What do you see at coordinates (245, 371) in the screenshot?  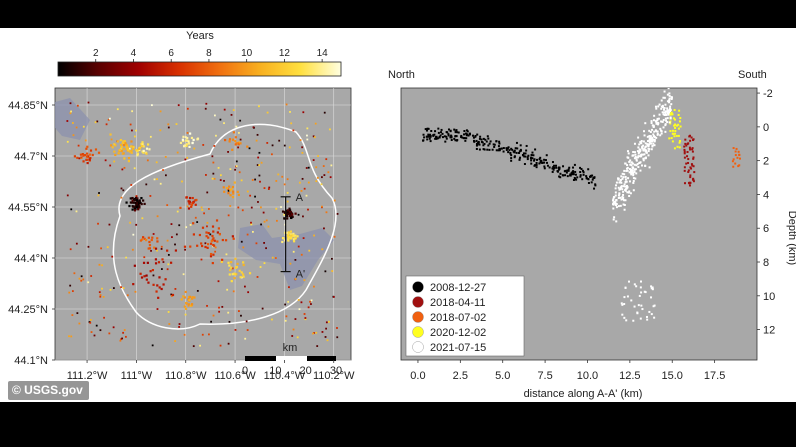 I see `scale-bar-tick-label: 0` at bounding box center [245, 371].